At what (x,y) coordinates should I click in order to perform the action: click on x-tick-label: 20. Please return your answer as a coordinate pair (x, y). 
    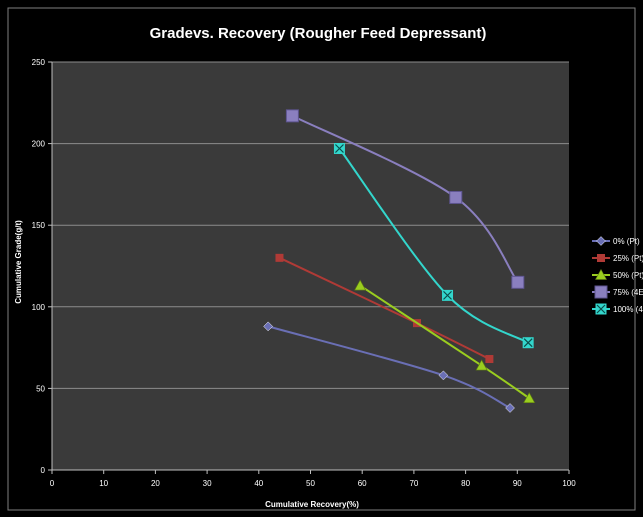
    Looking at the image, I should click on (155, 483).